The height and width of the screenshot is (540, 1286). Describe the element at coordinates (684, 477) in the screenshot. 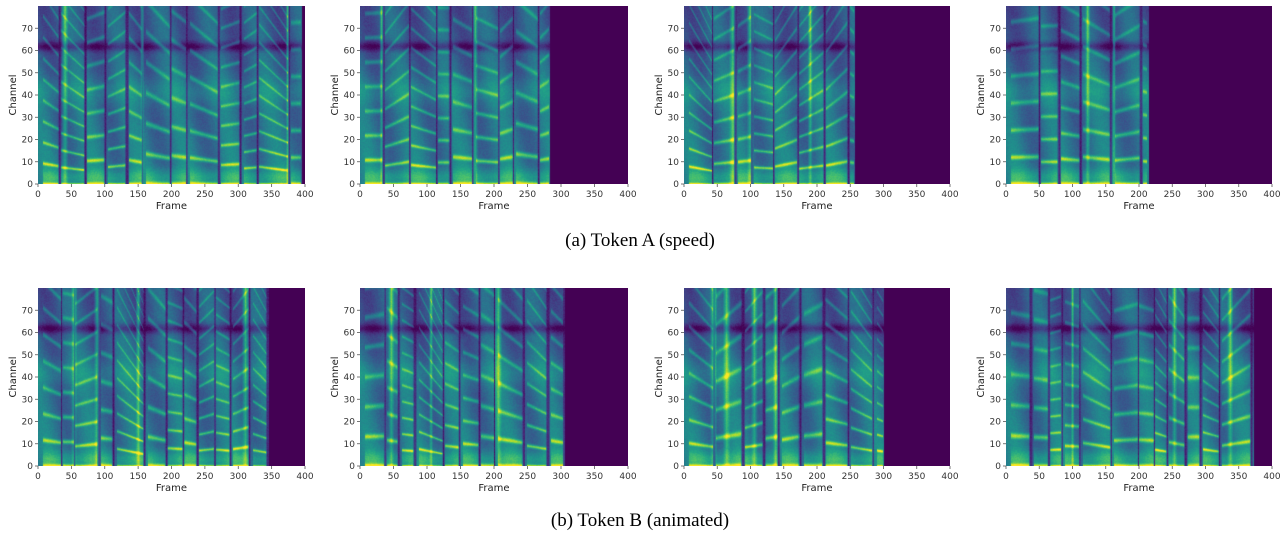

I see `x-tick-label: 0` at that location.